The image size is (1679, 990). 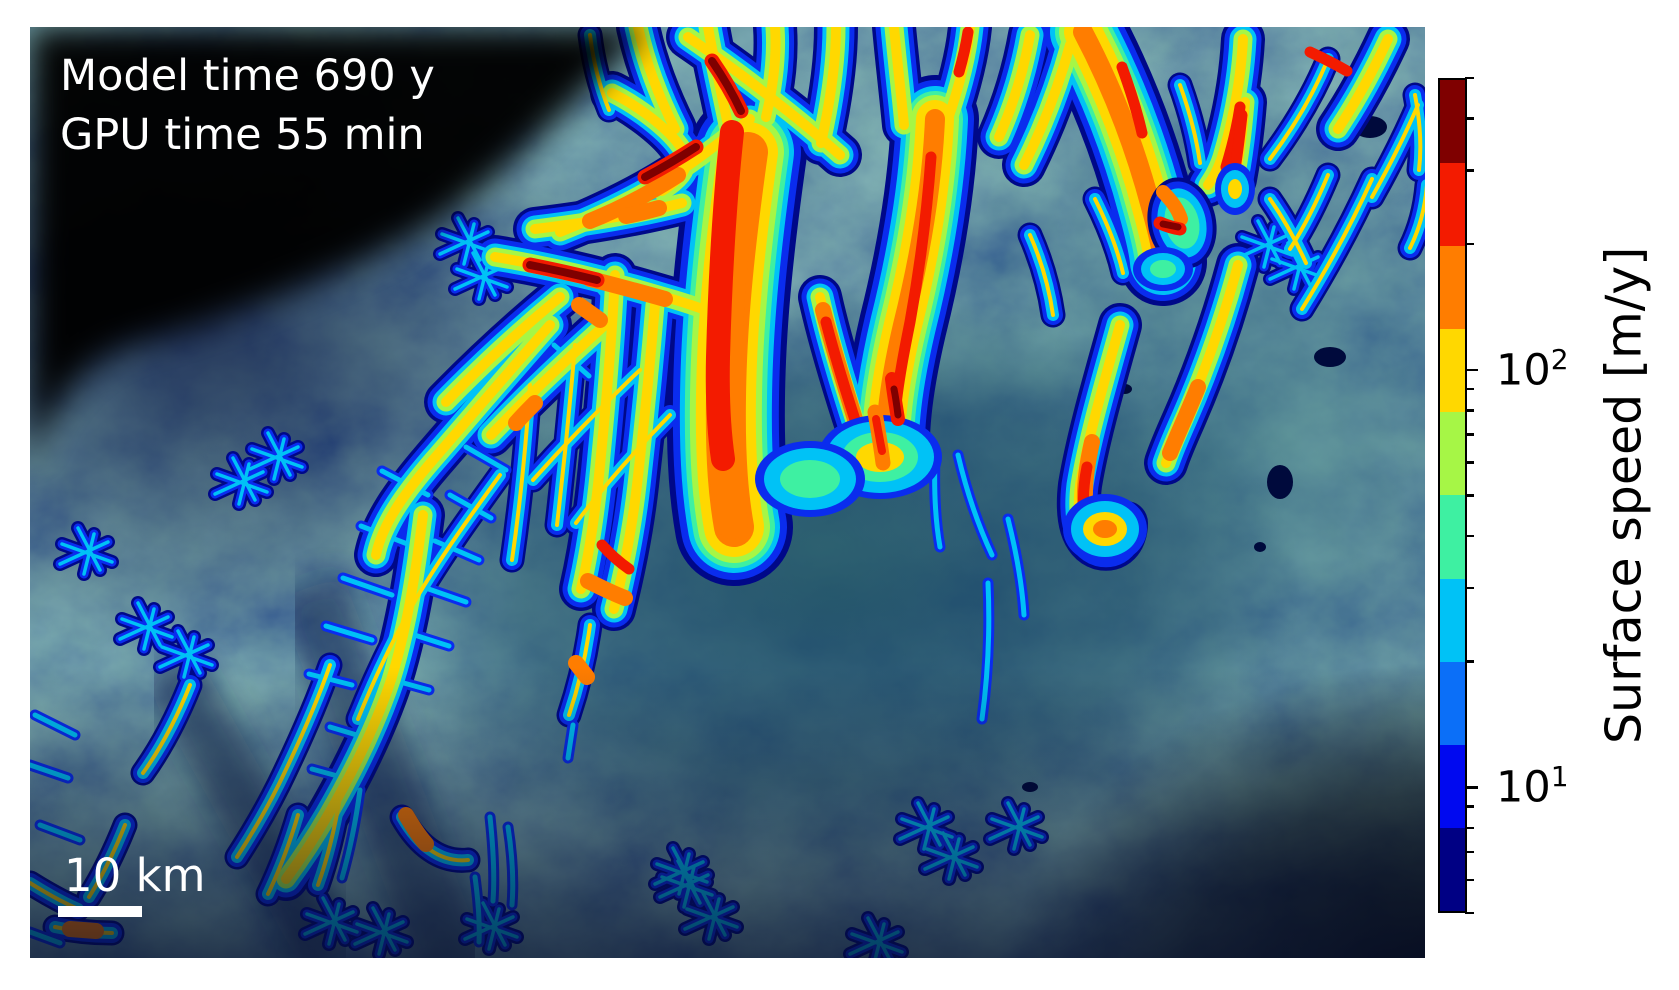 What do you see at coordinates (242, 135) in the screenshot?
I see `gpu-time-line: GPU time 55 min` at bounding box center [242, 135].